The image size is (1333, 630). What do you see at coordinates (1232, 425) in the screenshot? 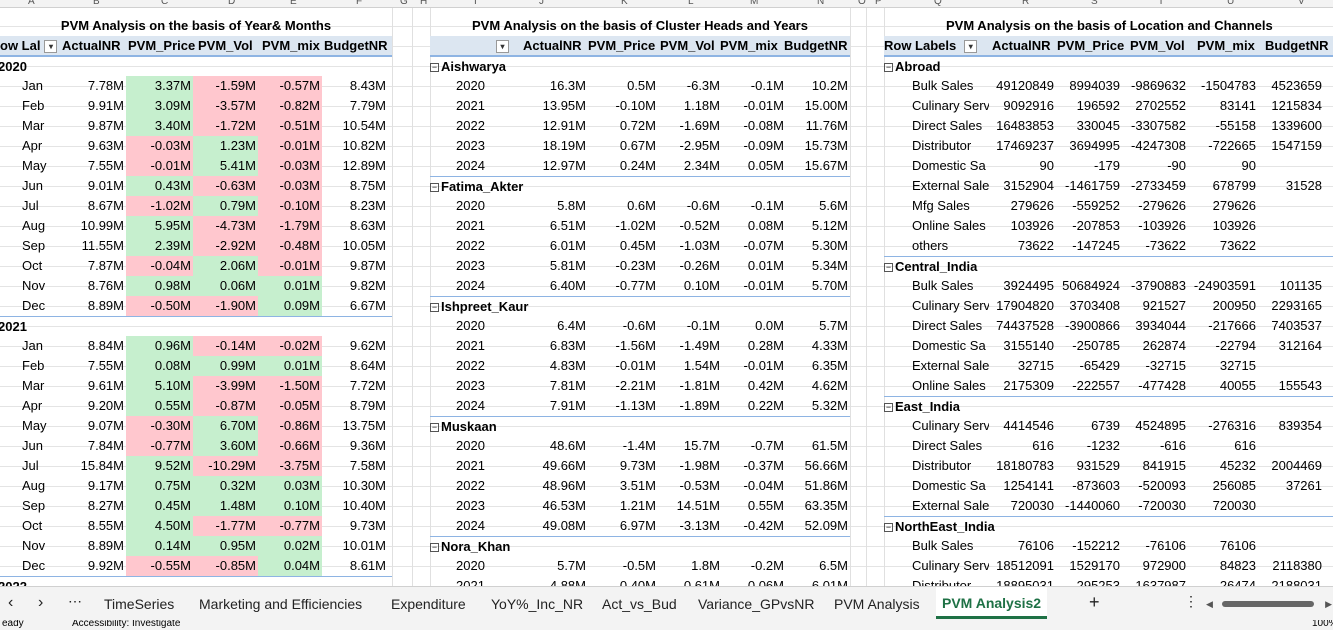
I see `value-cell: -276316` at bounding box center [1232, 425].